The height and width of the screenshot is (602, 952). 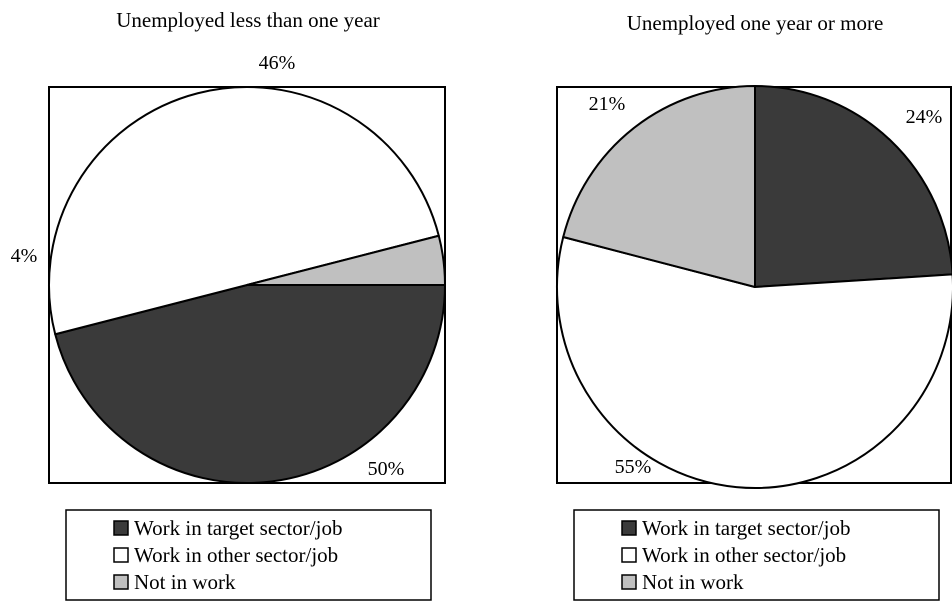 I want to click on chart-left-legend-label-work-in-other-sector-job: Work in other sector/job, so click(x=236, y=555).